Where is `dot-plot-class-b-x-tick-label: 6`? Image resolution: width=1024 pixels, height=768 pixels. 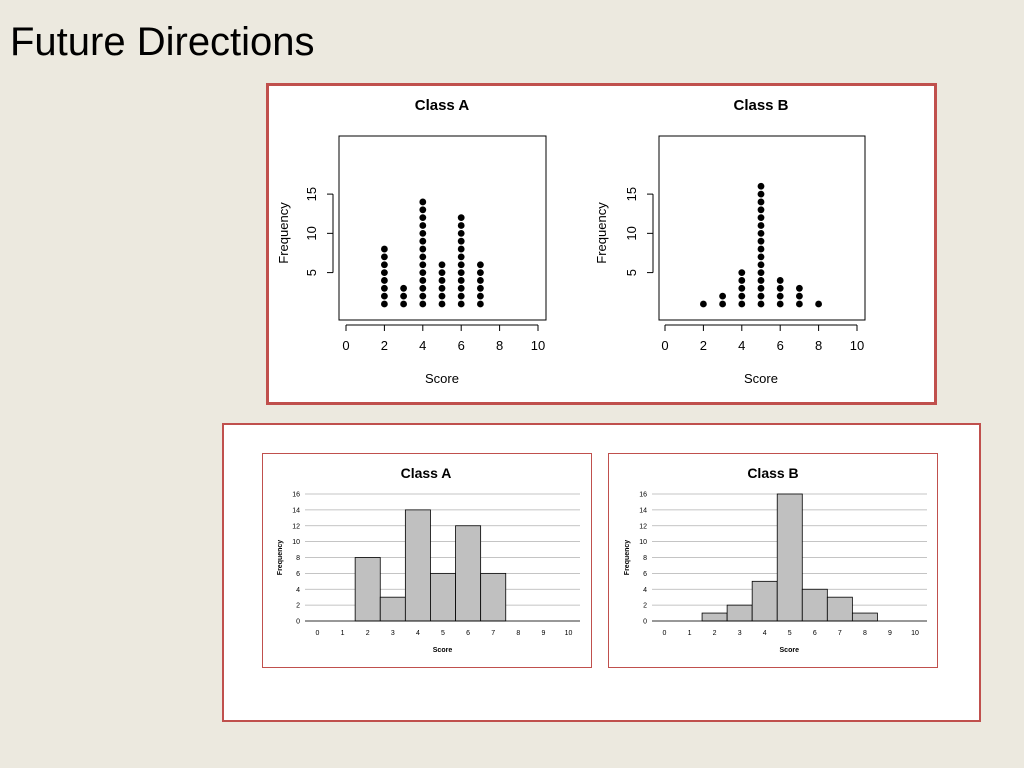 dot-plot-class-b-x-tick-label: 6 is located at coordinates (780, 345).